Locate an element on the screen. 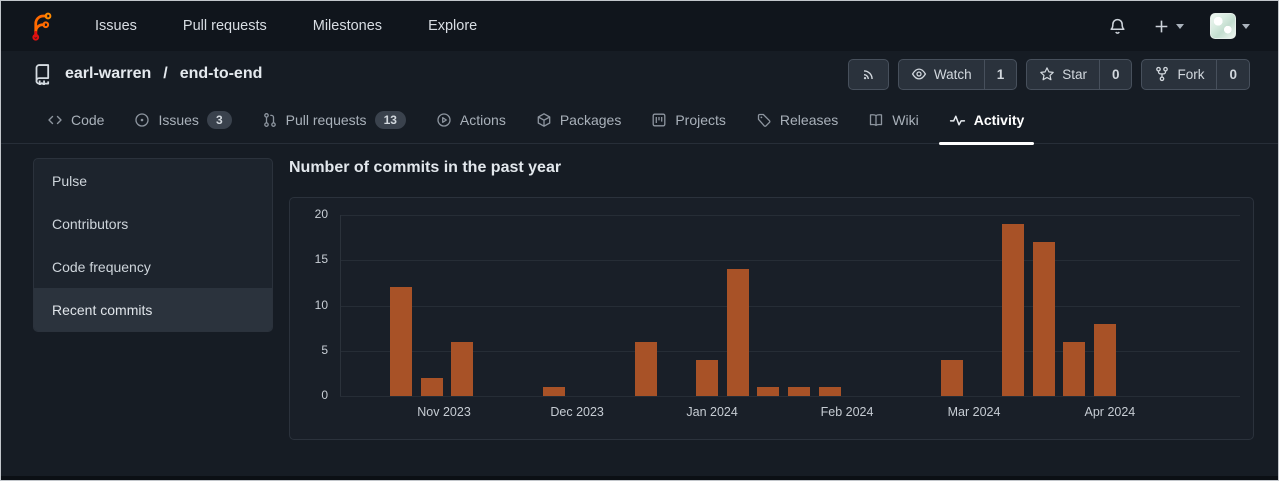 This screenshot has height=481, width=1279. tab-issues: Issues 3 is located at coordinates (182, 120).